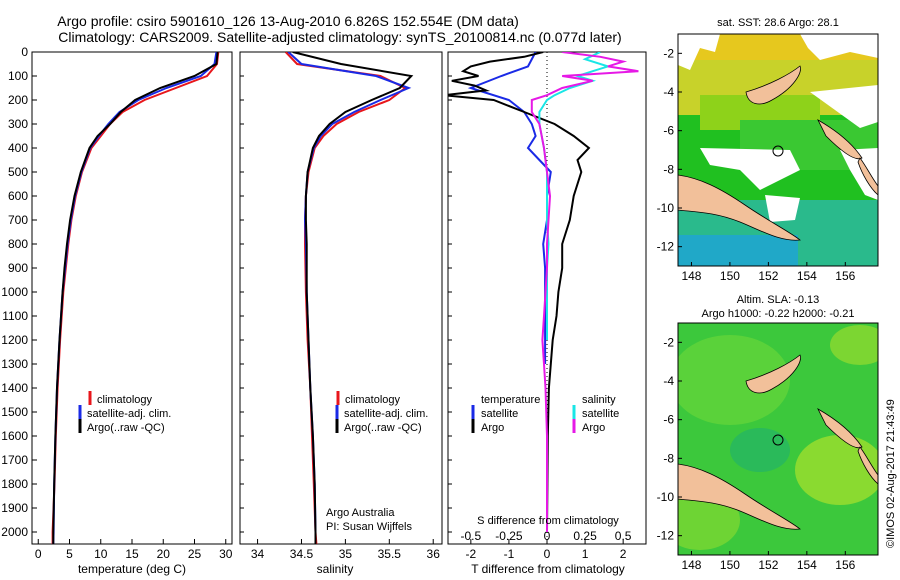  I want to click on salinity-difference-tick-label: -0.5, so click(471, 536).